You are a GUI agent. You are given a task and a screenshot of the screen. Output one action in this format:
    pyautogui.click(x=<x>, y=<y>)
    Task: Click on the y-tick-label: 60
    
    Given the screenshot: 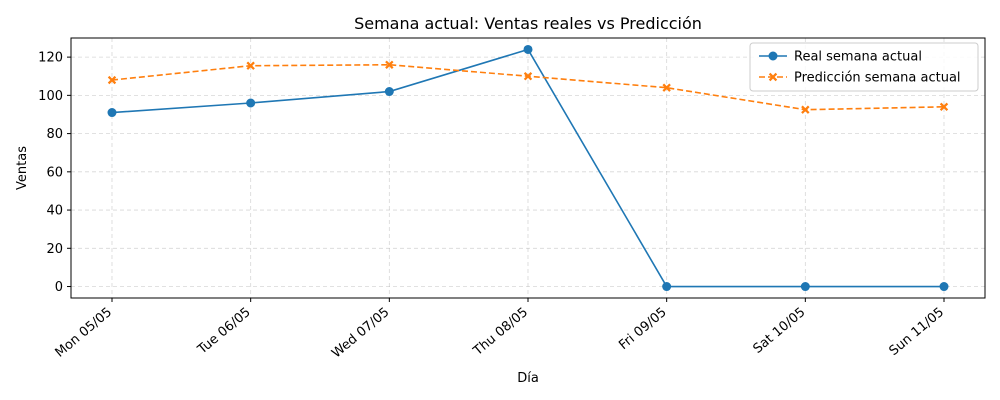 What is the action you would take?
    pyautogui.click(x=54, y=172)
    